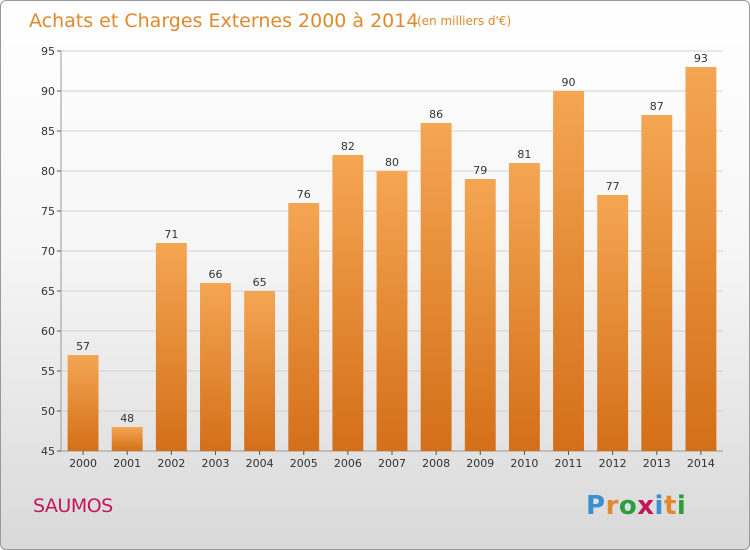 This screenshot has width=750, height=550. Describe the element at coordinates (260, 282) in the screenshot. I see `data-label-2004: 65` at that location.